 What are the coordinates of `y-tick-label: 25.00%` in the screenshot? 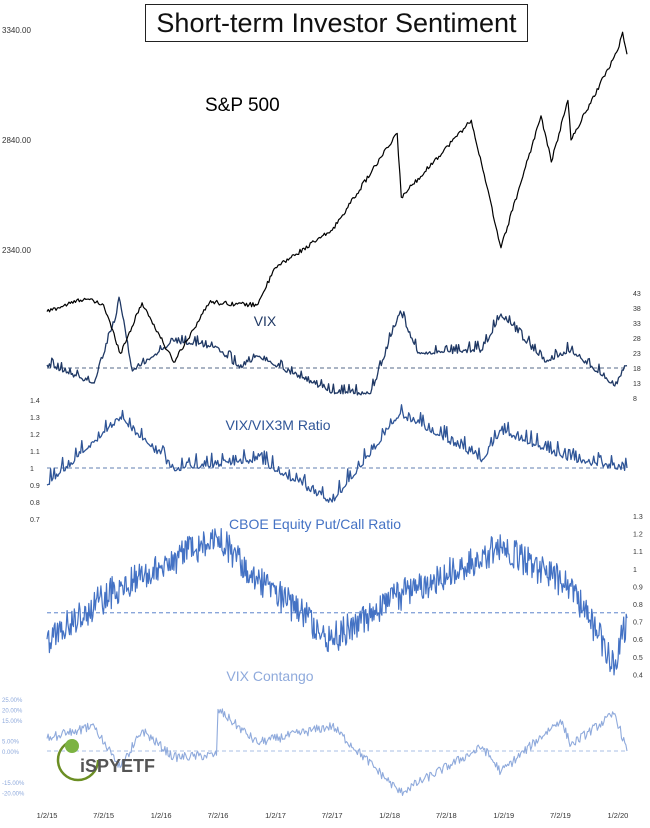 It's located at (12, 701).